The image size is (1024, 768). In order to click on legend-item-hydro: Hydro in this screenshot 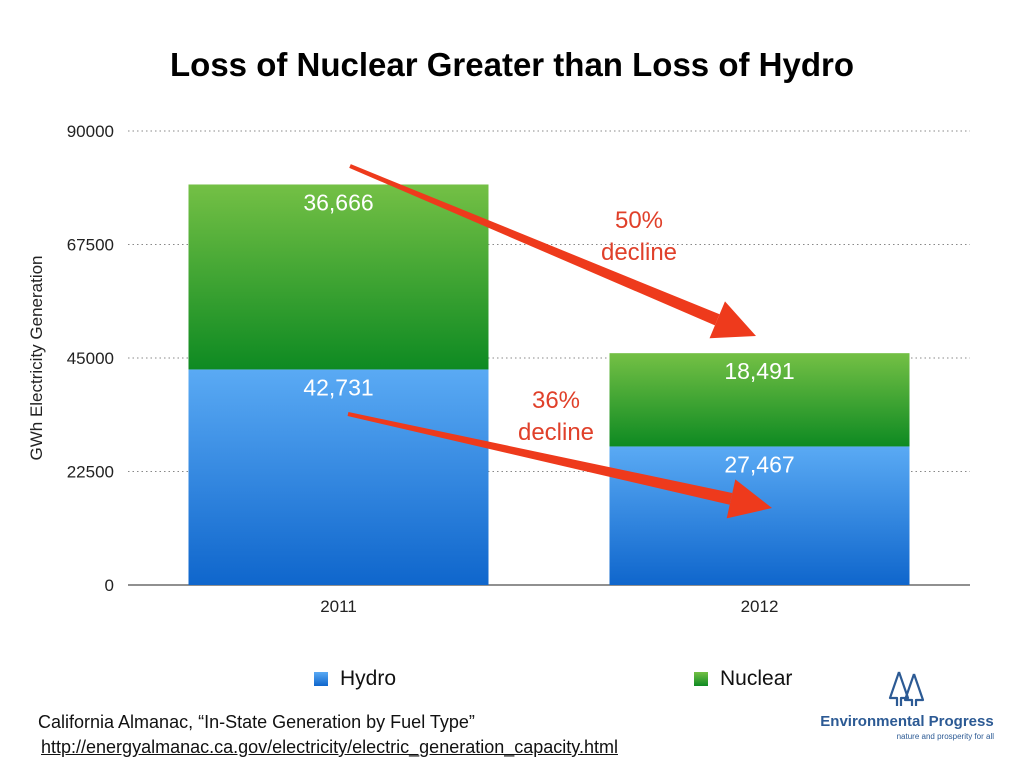, I will do `click(355, 679)`.